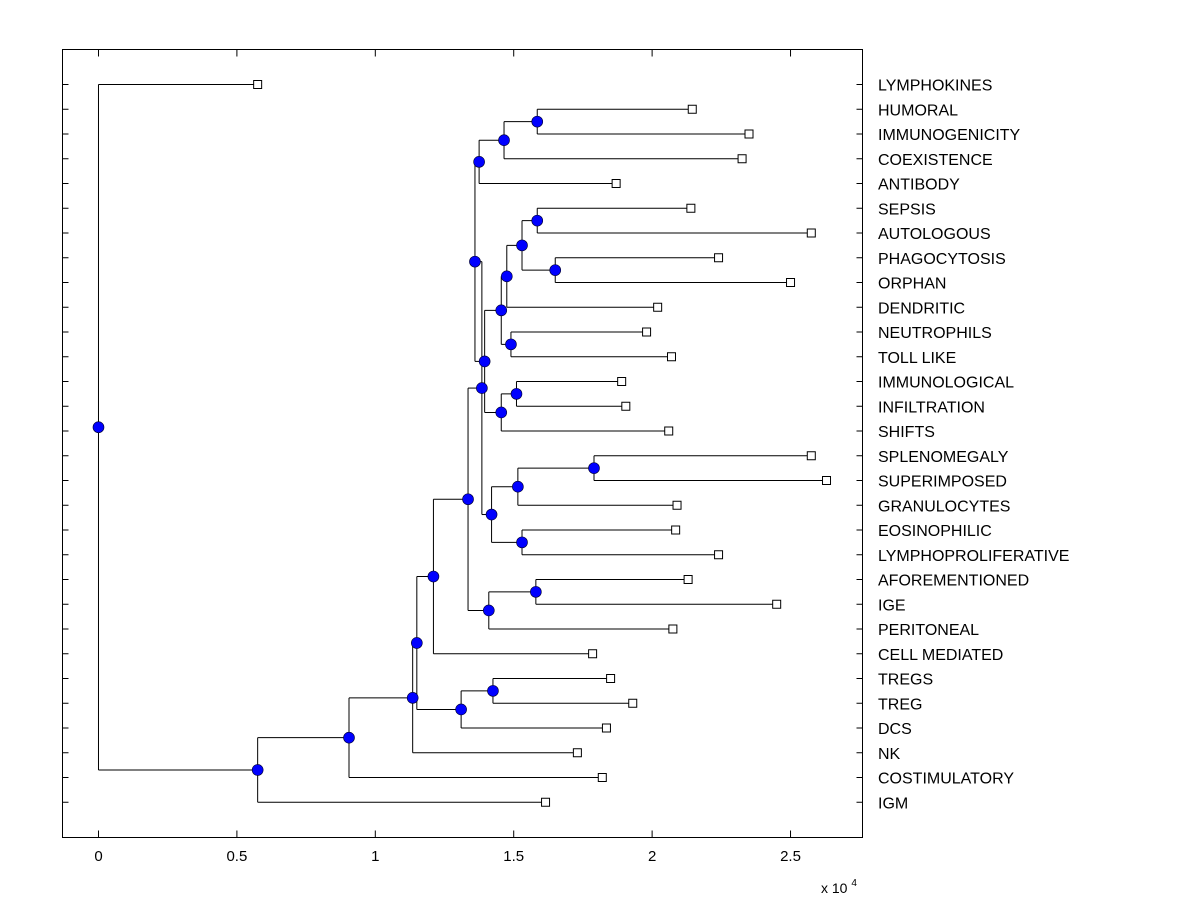  What do you see at coordinates (417, 643) in the screenshot?
I see `merge-node-n25` at bounding box center [417, 643].